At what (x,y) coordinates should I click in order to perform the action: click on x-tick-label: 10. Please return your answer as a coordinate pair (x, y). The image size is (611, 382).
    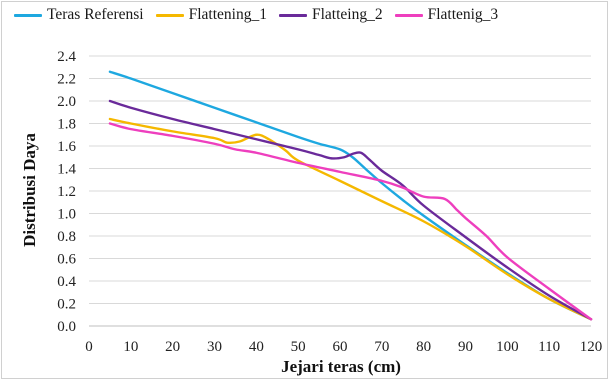
    Looking at the image, I should click on (130, 347).